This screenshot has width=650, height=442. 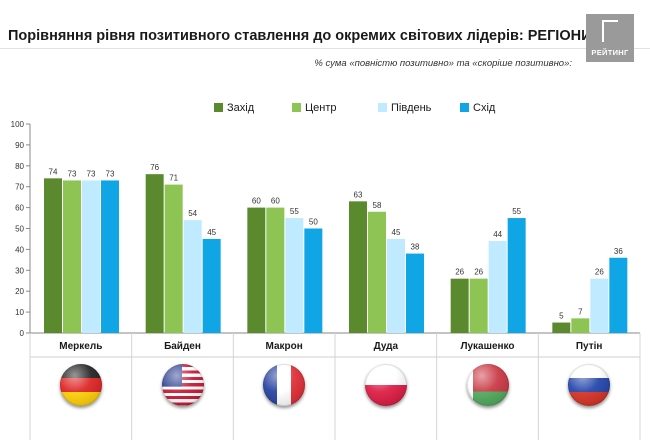 I want to click on x-category-label: Макрон, so click(x=284, y=346).